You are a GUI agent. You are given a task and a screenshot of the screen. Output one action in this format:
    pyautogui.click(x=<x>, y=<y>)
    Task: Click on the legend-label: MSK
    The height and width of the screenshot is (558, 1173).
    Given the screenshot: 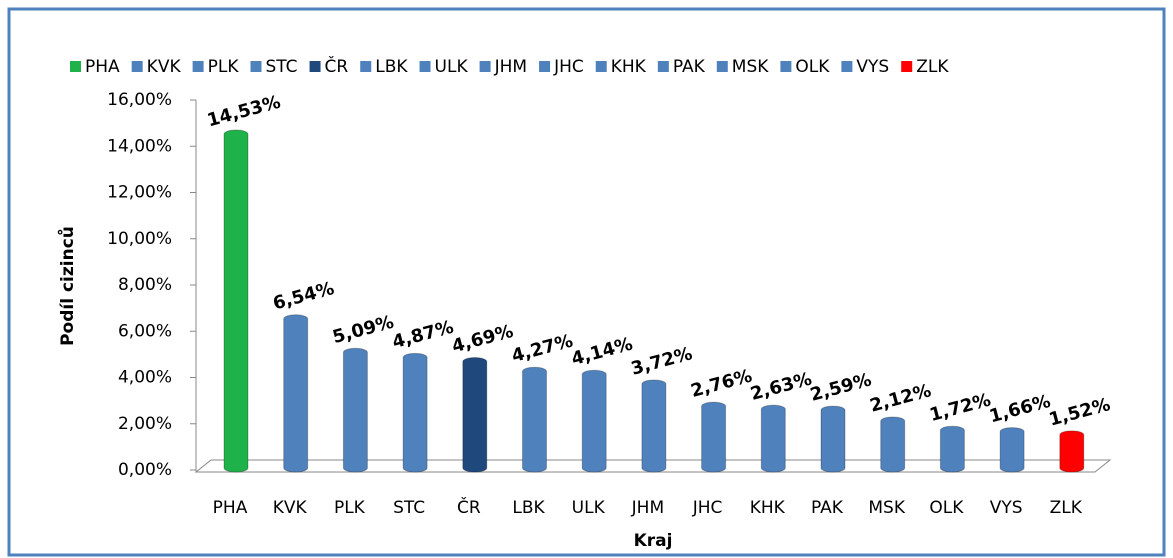 What is the action you would take?
    pyautogui.click(x=750, y=67)
    